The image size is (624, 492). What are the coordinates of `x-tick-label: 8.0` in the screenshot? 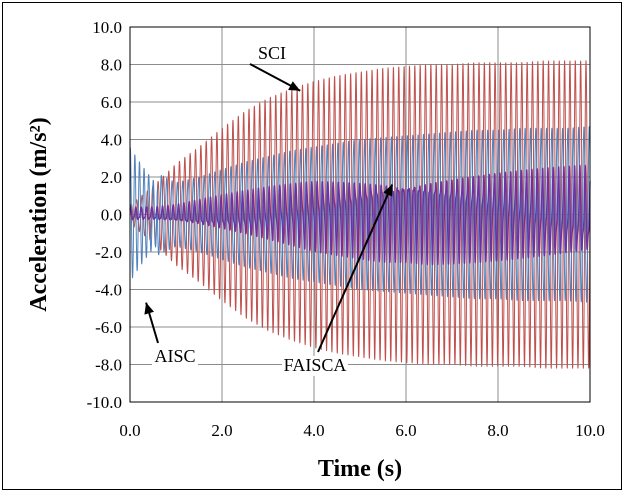 It's located at (497, 430).